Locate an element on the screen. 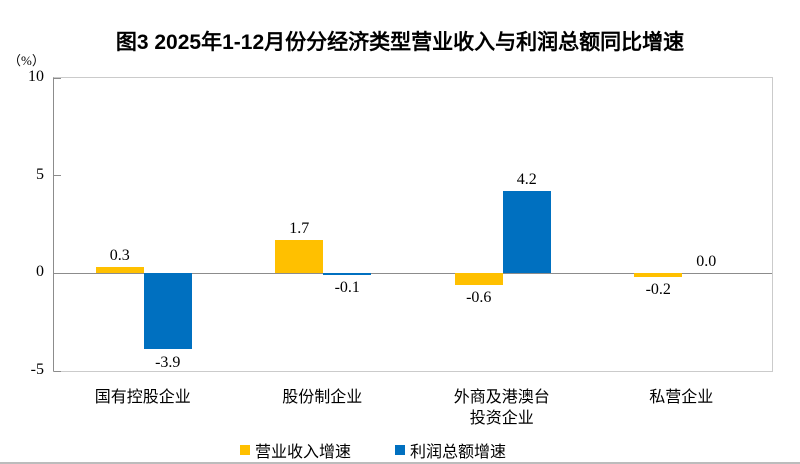  value-label: -0.1 is located at coordinates (347, 288).